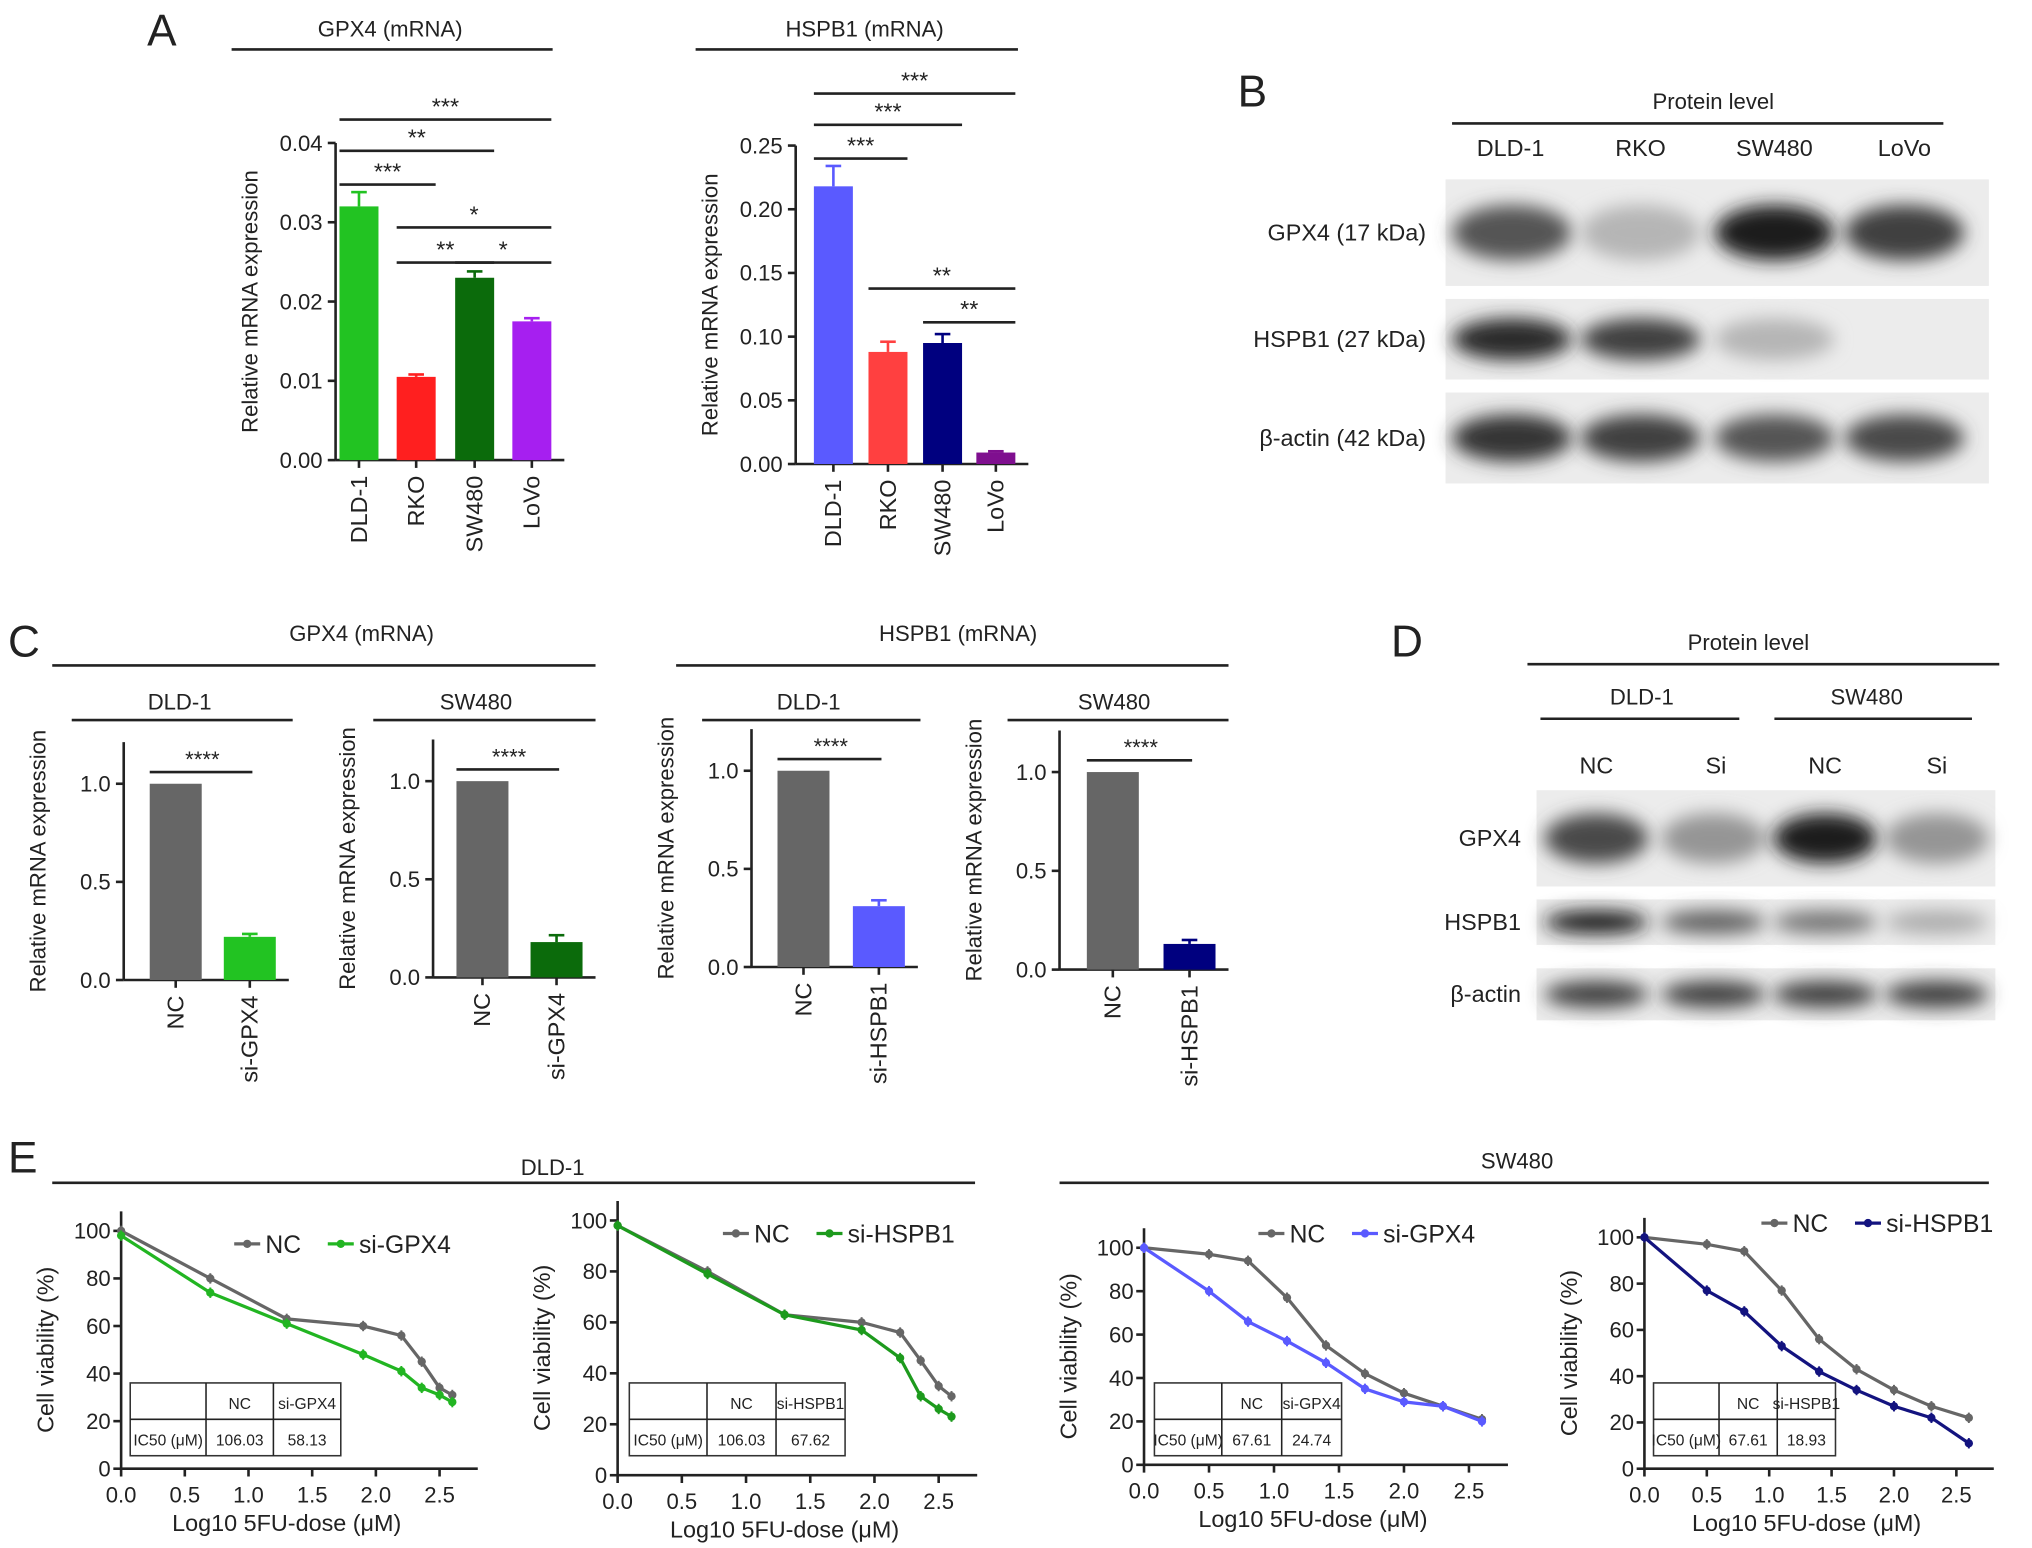 The image size is (2032, 1548). Describe the element at coordinates (723, 967) in the screenshot. I see `y-tick-label: 0.0` at that location.